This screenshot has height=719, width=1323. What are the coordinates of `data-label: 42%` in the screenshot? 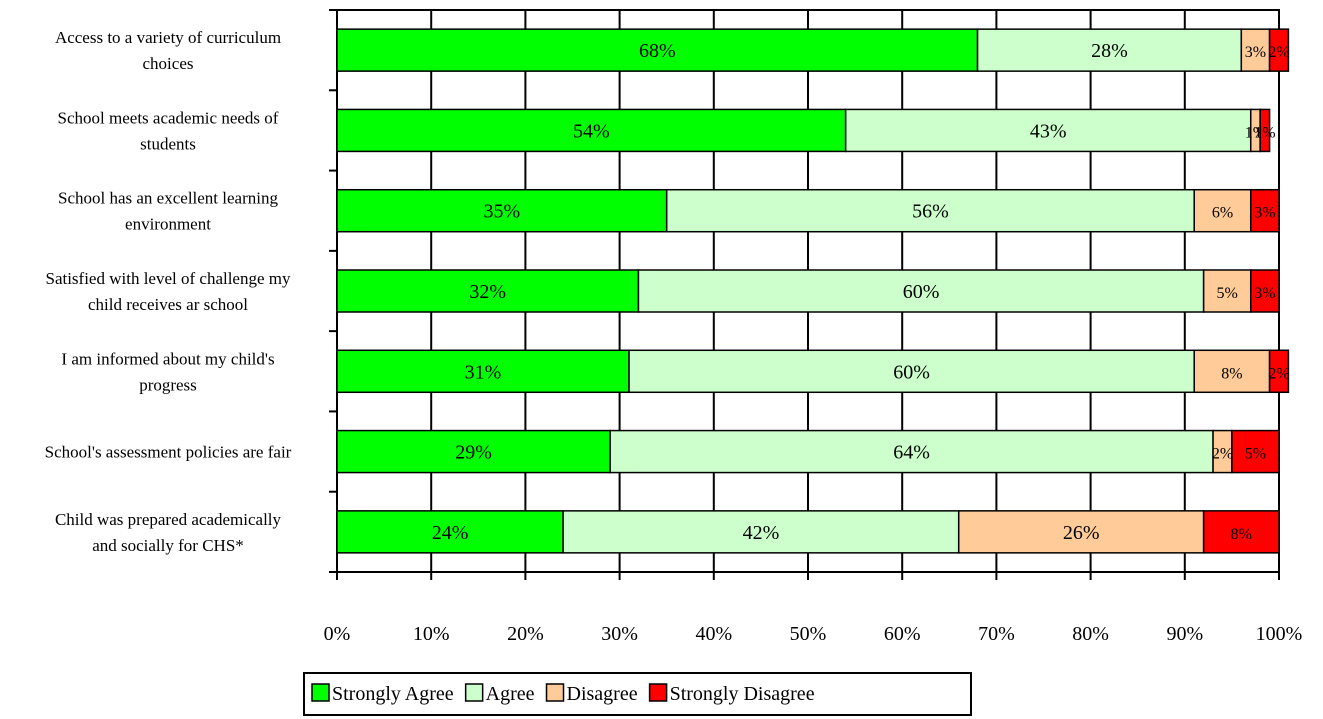 It's located at (761, 533).